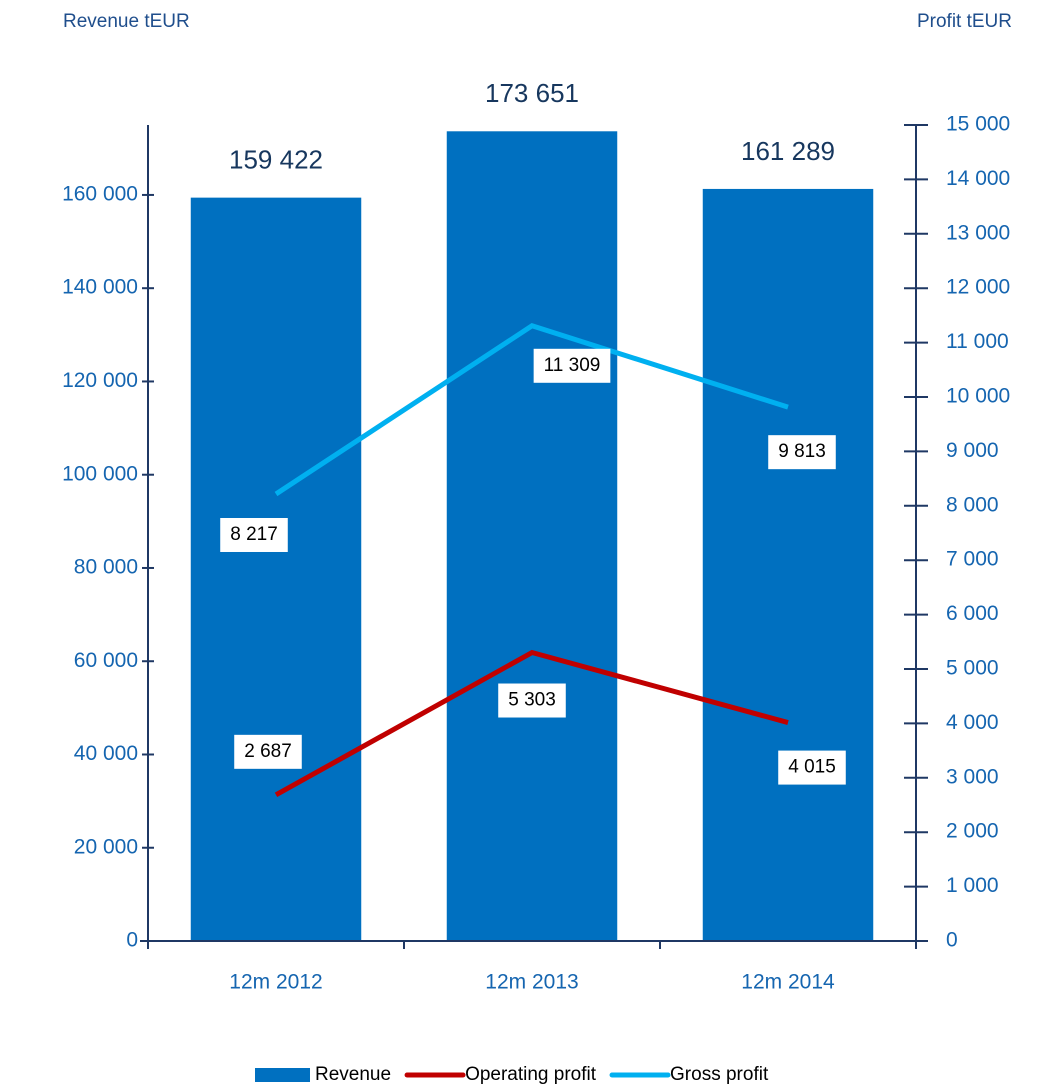 This screenshot has height=1088, width=1052. What do you see at coordinates (100, 193) in the screenshot?
I see `y-tick-label: 160 000` at bounding box center [100, 193].